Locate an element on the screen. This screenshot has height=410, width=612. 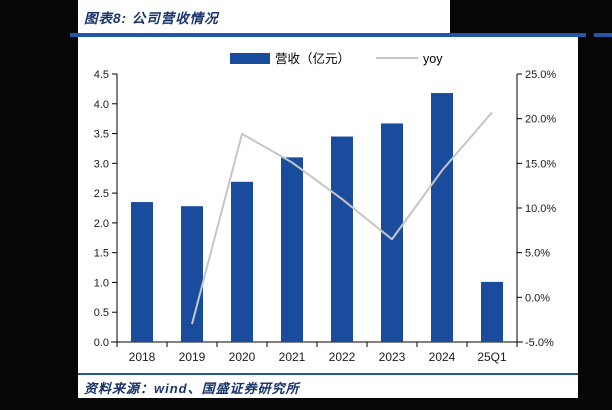
left-axis-tick-label: 0.0 is located at coordinates (101, 343).